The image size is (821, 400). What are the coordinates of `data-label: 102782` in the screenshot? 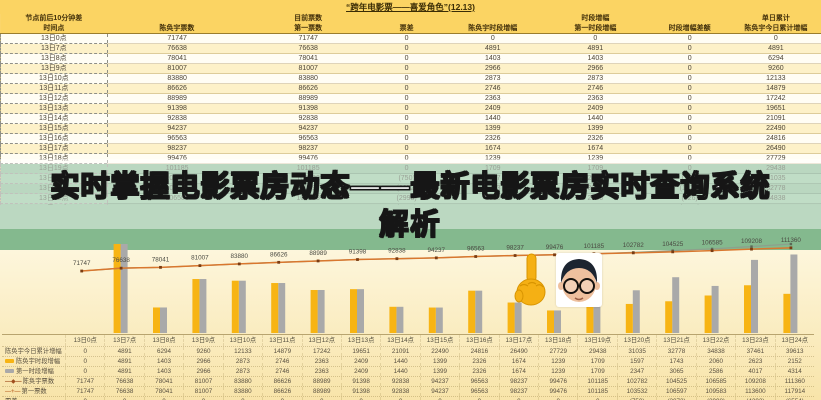 It's located at (634, 245).